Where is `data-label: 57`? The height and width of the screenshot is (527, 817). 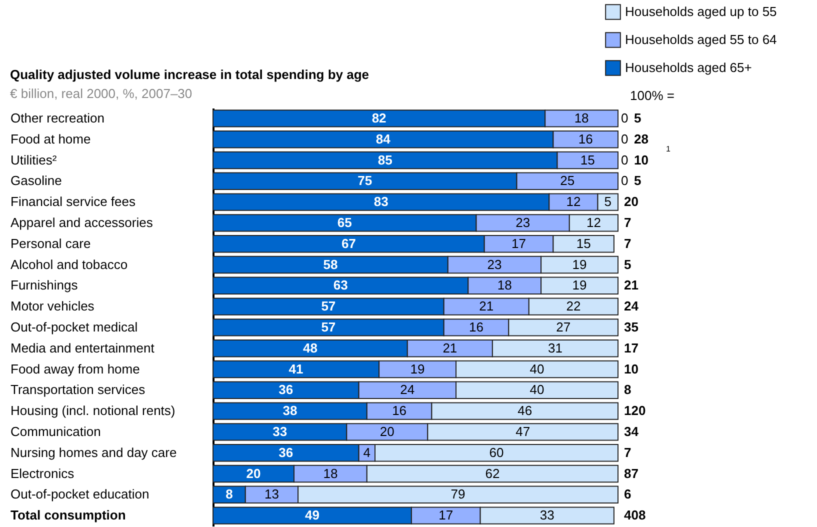
data-label: 57 is located at coordinates (328, 326).